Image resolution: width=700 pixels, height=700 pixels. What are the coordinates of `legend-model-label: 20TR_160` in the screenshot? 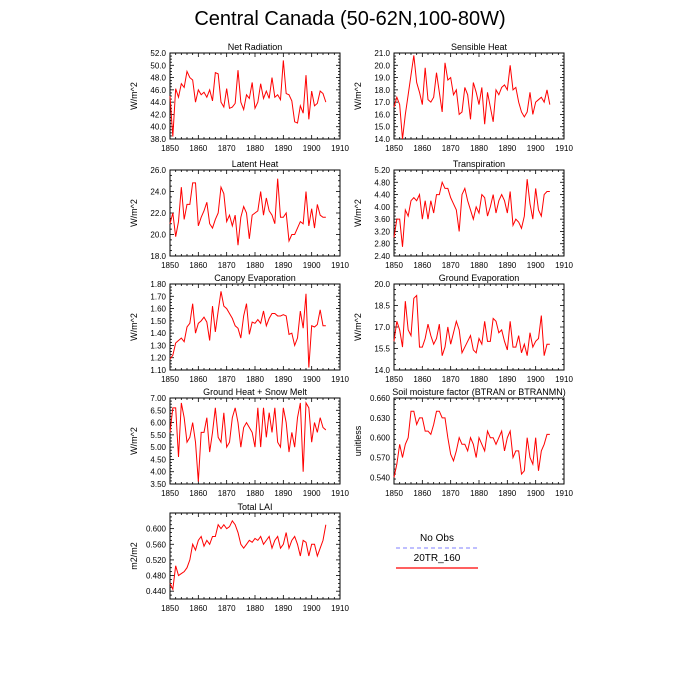 It's located at (437, 558).